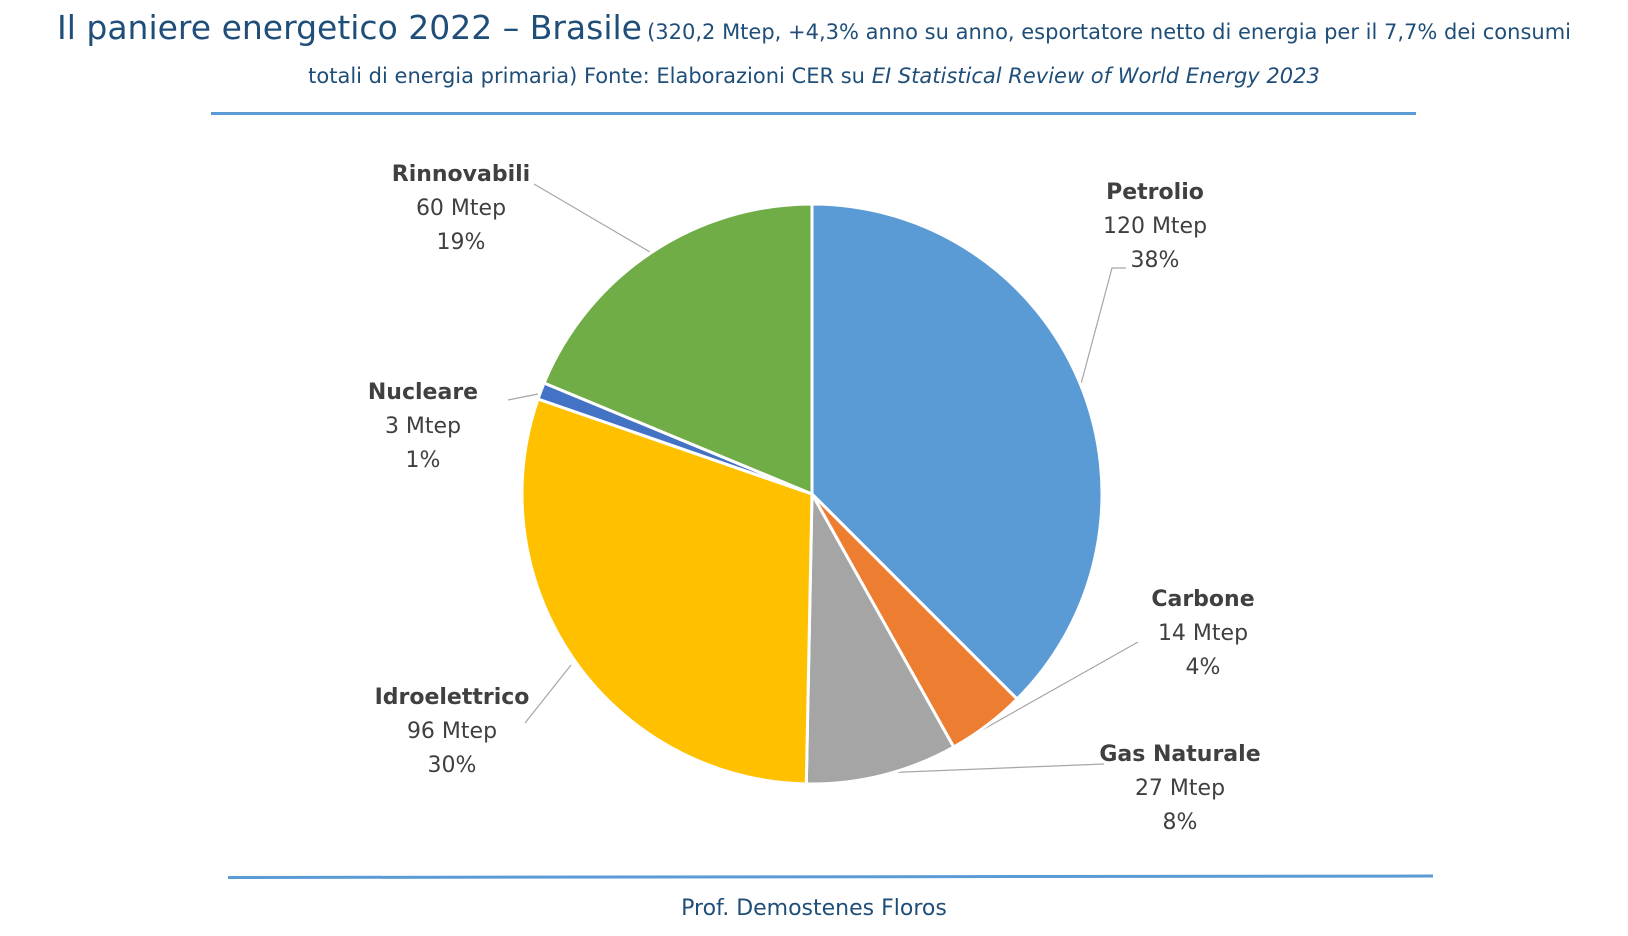 This screenshot has height=936, width=1628. What do you see at coordinates (461, 242) in the screenshot?
I see `label-percent-rinnovabili: 19%` at bounding box center [461, 242].